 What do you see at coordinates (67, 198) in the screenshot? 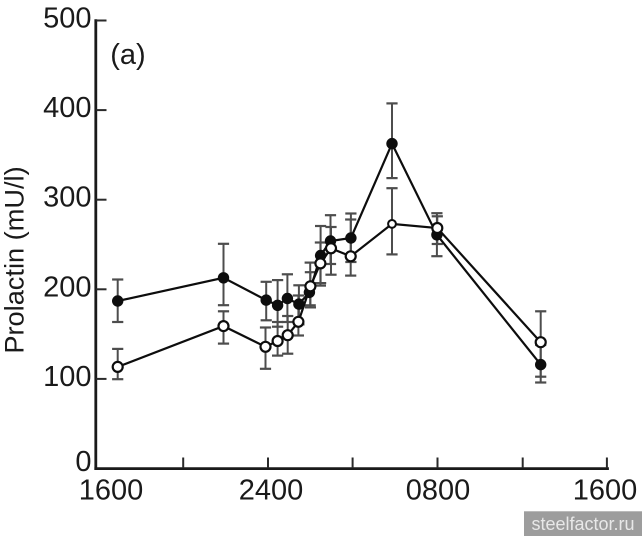
I see `svg-text: 300` at bounding box center [67, 198].